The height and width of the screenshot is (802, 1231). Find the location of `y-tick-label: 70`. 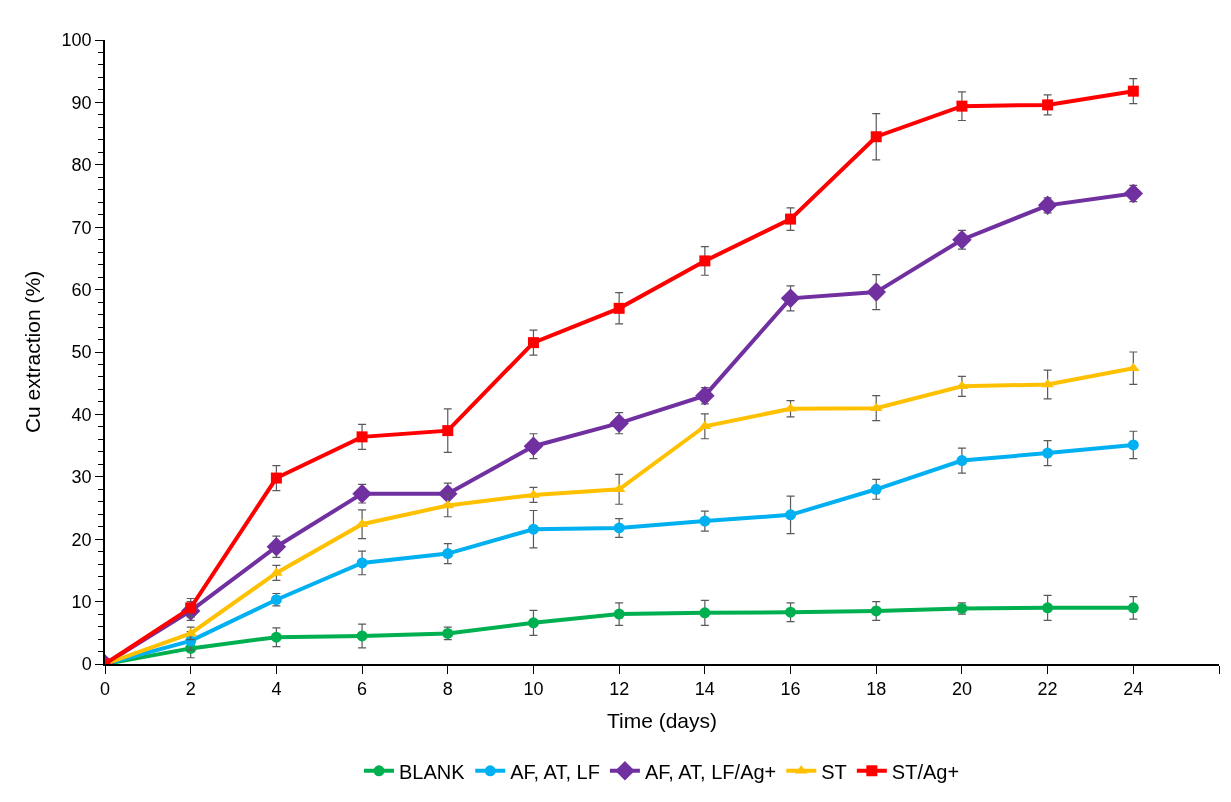

y-tick-label: 70 is located at coordinates (81, 227).